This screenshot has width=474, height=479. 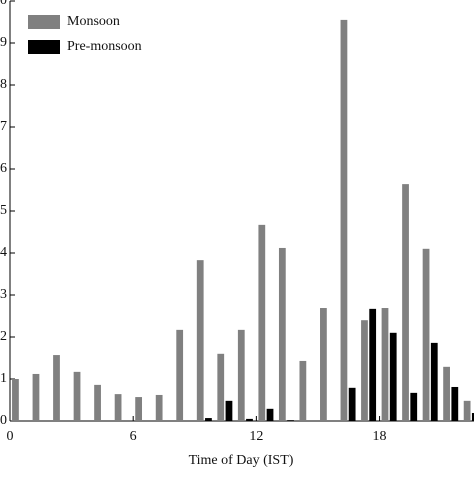 I want to click on y-tick-label: 6, so click(x=3, y=168).